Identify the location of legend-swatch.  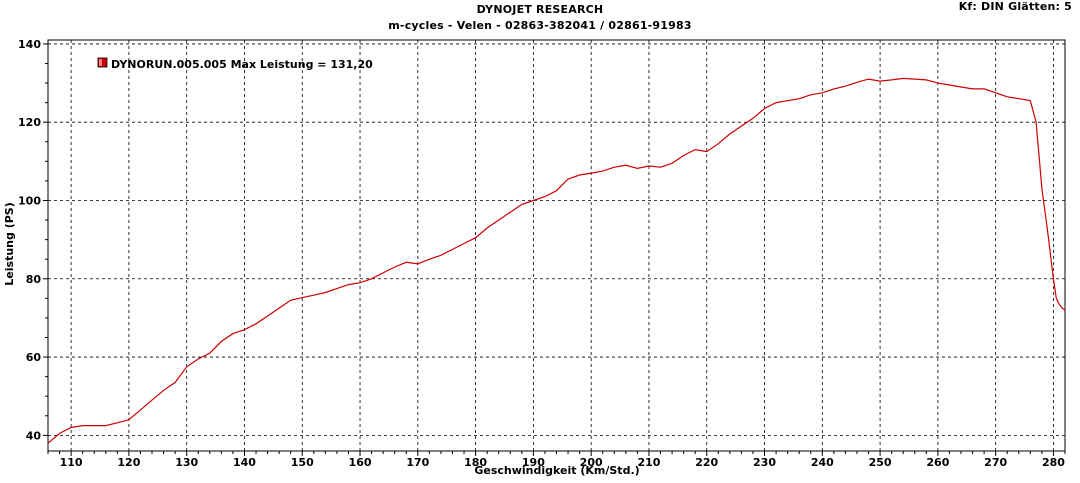
(102, 62).